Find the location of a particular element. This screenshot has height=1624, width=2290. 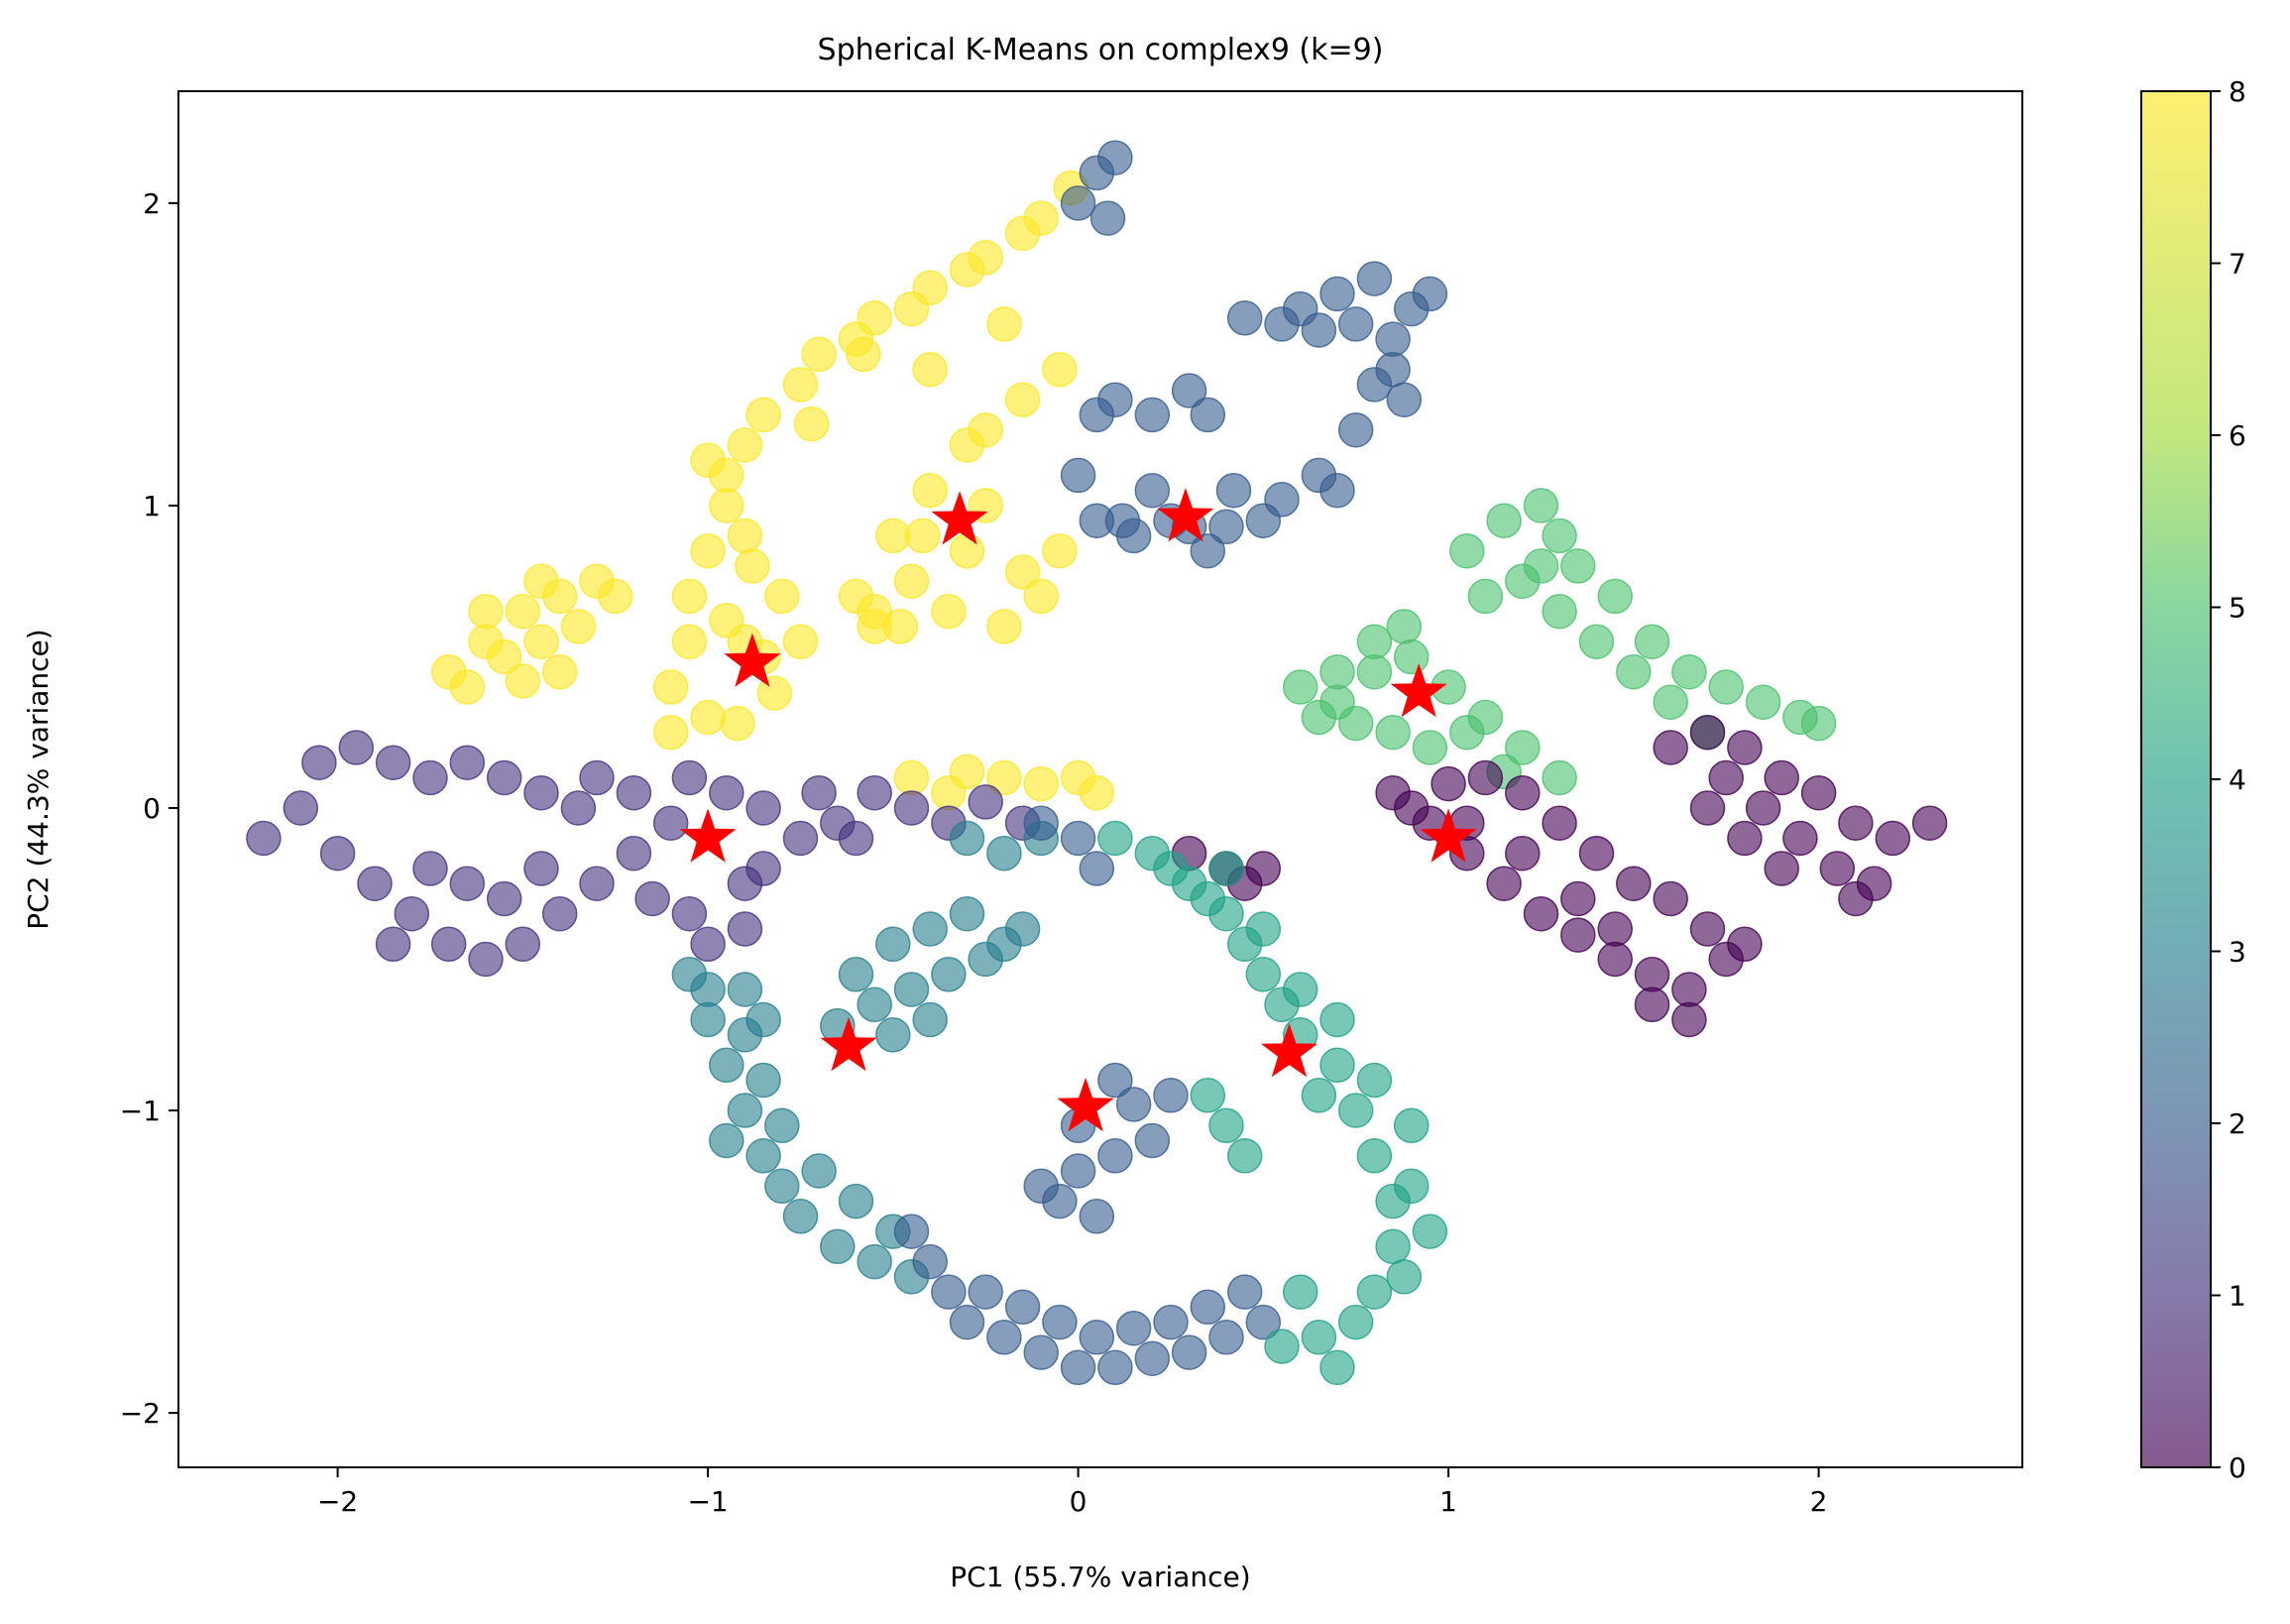

y-tick-label: 2 is located at coordinates (152, 203).